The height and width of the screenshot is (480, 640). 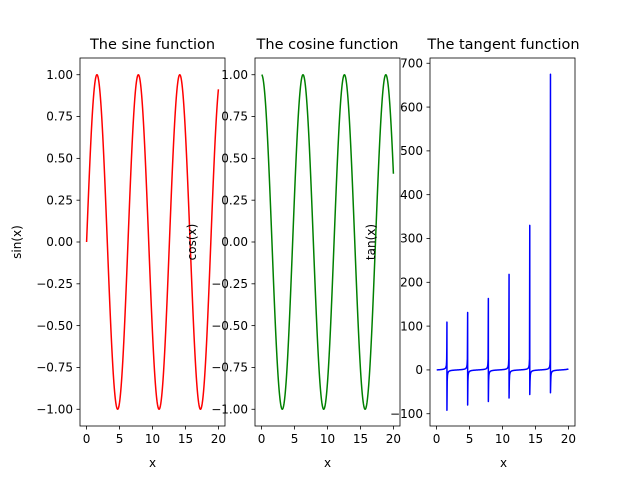 I want to click on tangent-xtick-label: 0, so click(x=437, y=439).